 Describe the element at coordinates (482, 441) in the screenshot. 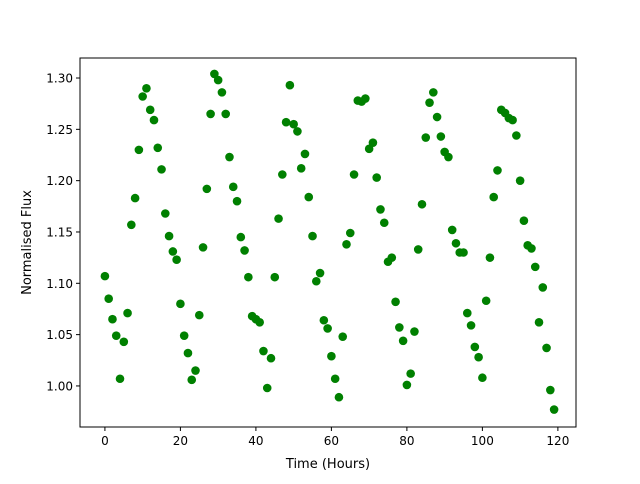

I see `x-tick-label: 100` at that location.